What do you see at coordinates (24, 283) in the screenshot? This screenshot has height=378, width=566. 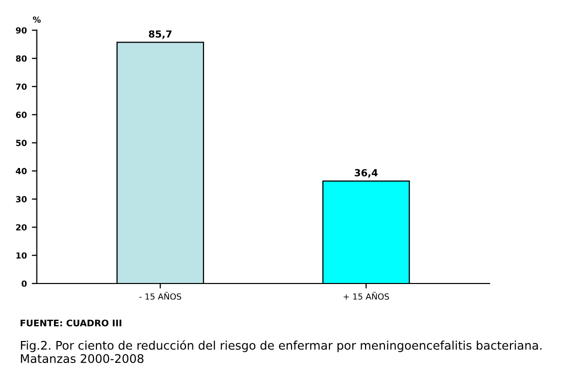 I see `y-tick-label: 0` at bounding box center [24, 283].